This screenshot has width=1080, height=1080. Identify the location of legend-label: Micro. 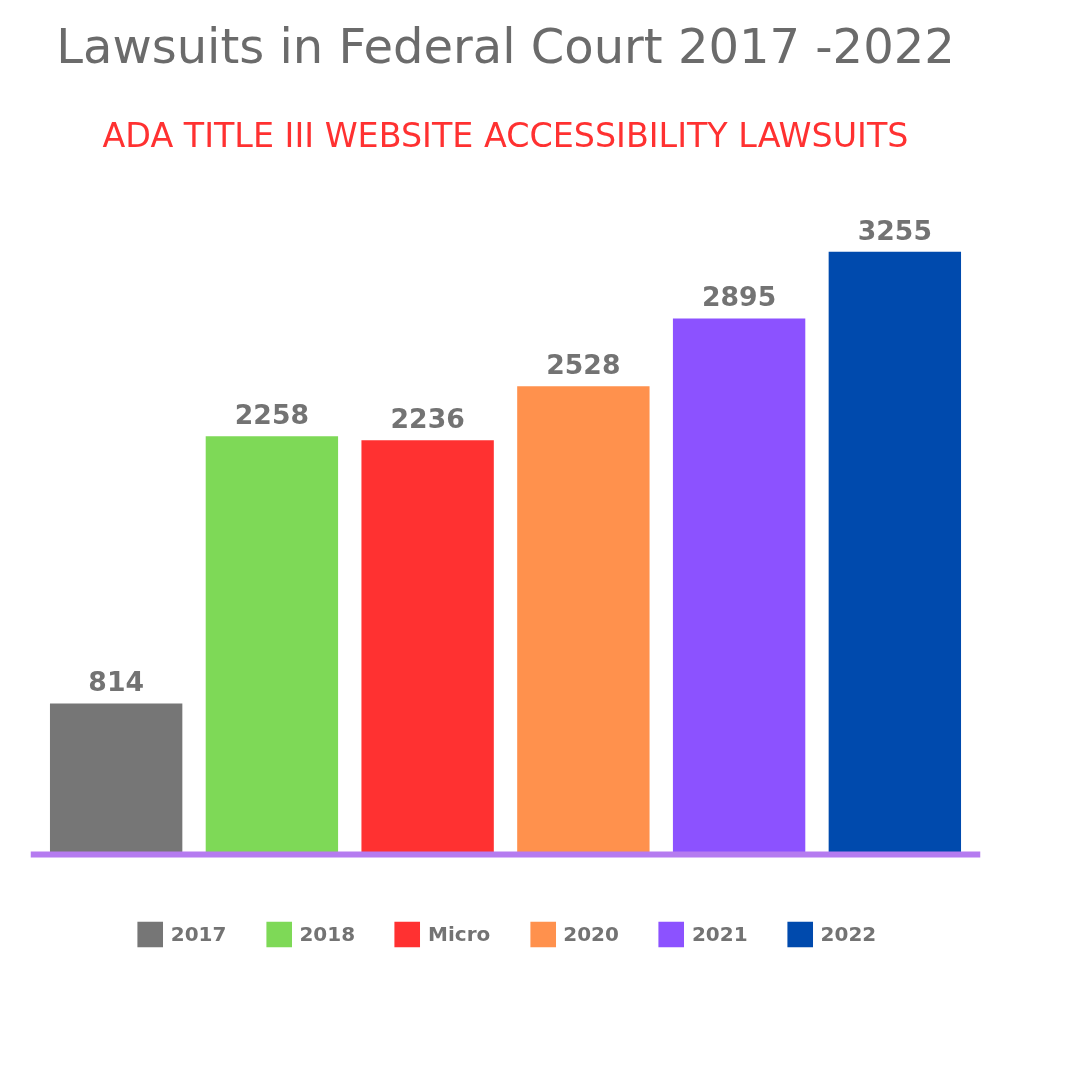
(459, 934).